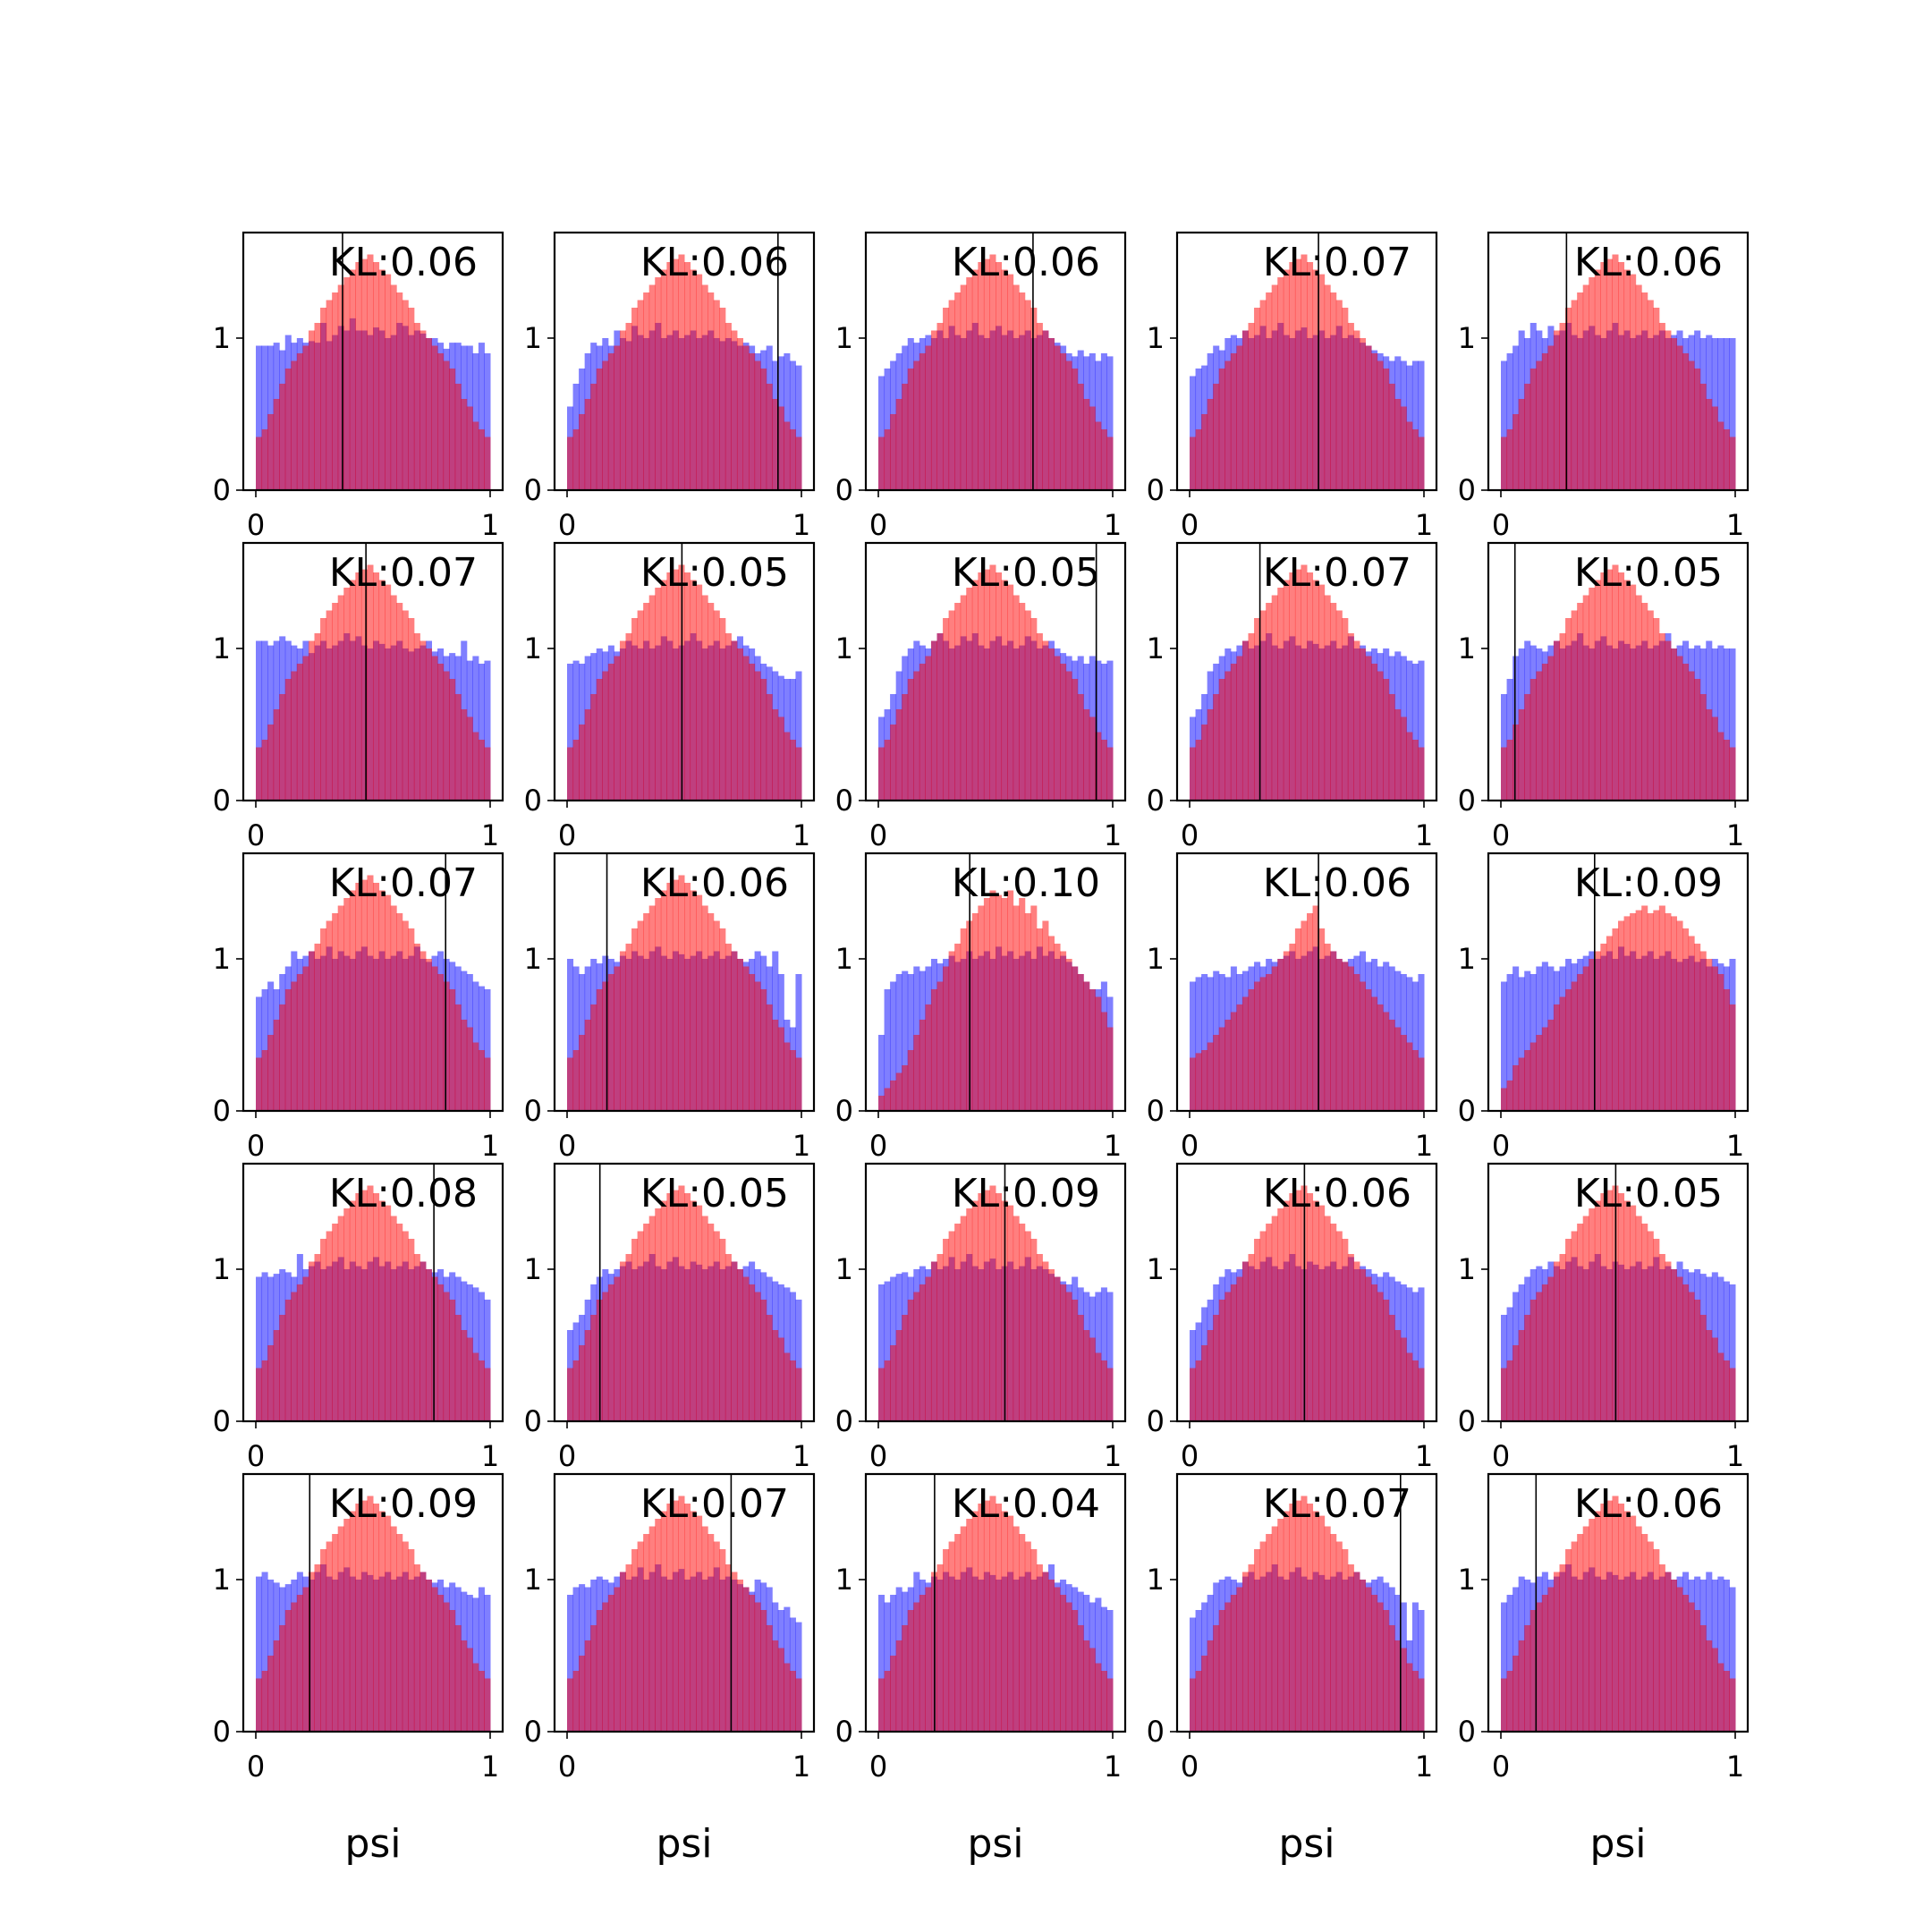  What do you see at coordinates (403, 1504) in the screenshot?
I see `kl-annotation: KL:0.09` at bounding box center [403, 1504].